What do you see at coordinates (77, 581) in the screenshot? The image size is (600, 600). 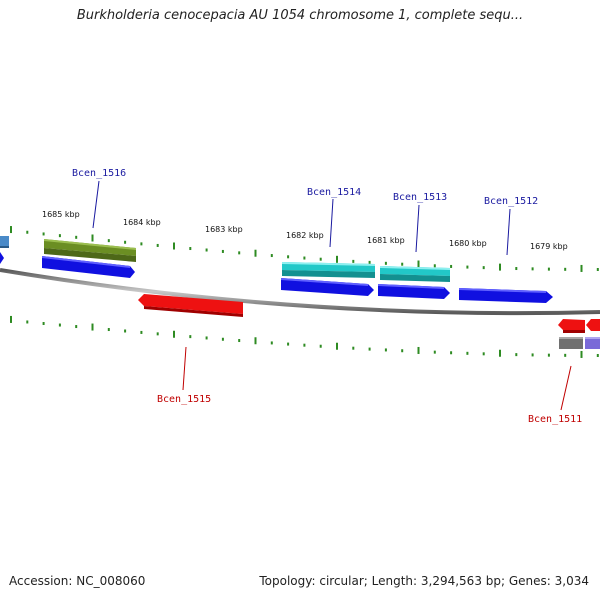 I see `accession-text: Accession: NC_008060` at bounding box center [77, 581].